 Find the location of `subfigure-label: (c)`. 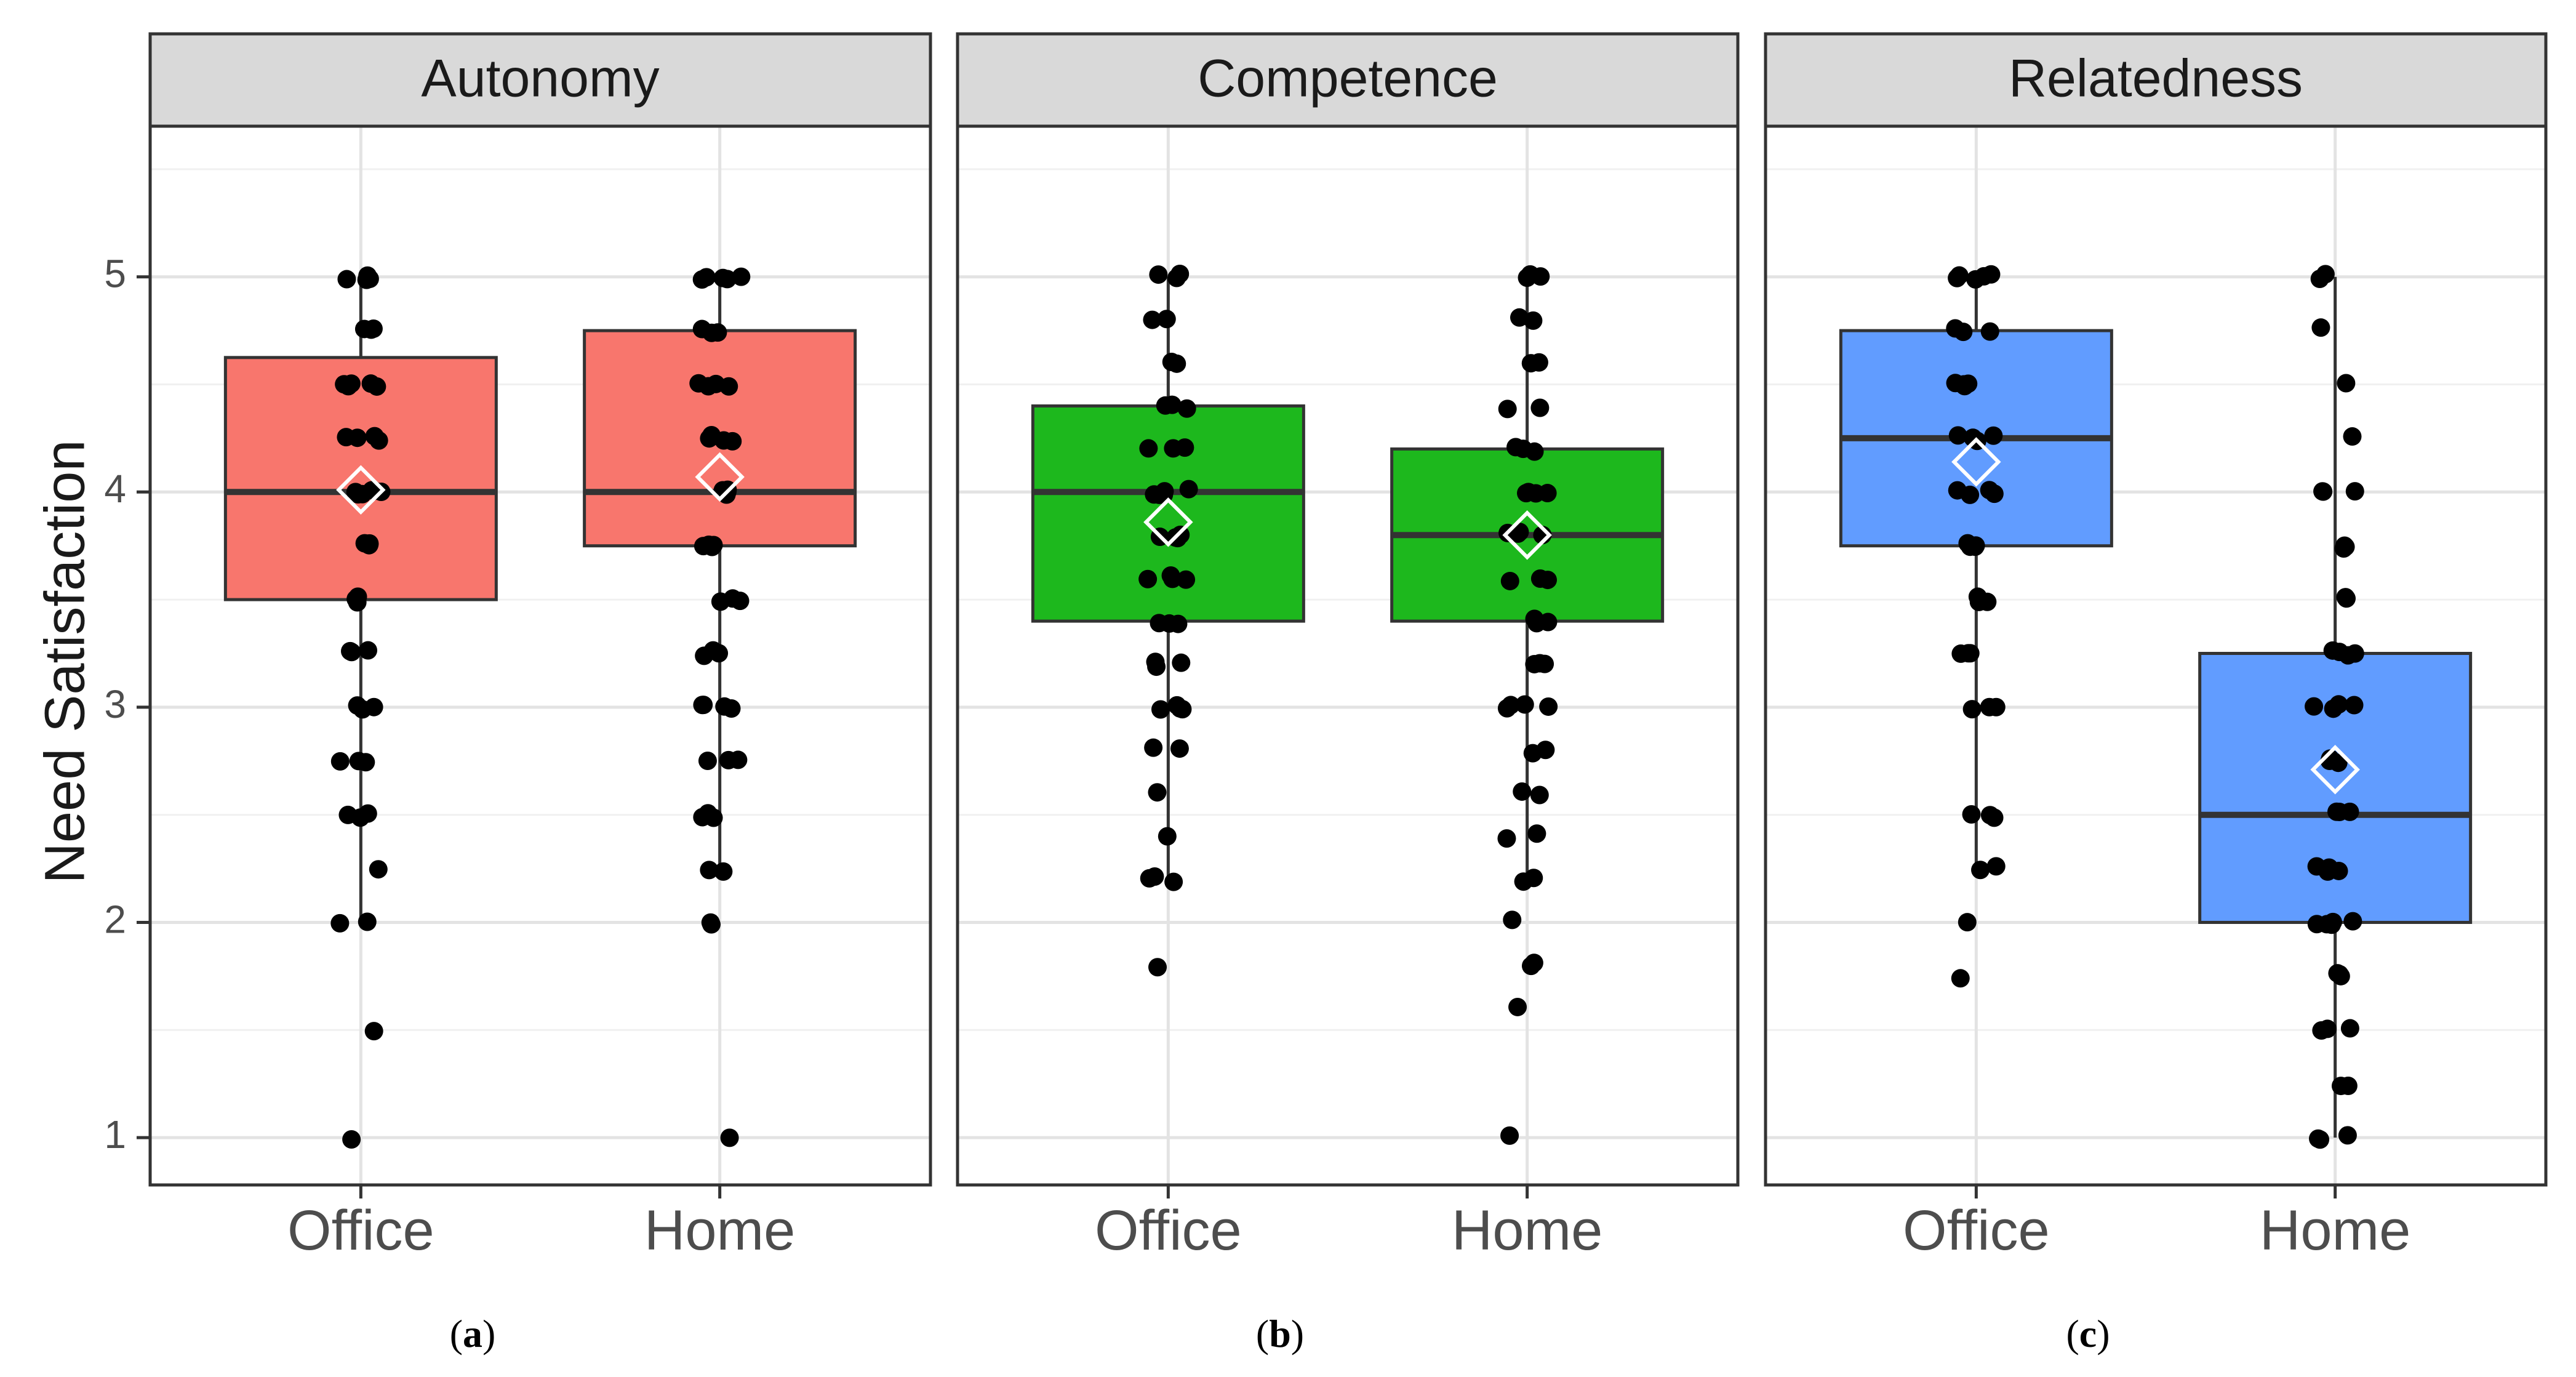

subfigure-label: (c) is located at coordinates (2088, 1333).